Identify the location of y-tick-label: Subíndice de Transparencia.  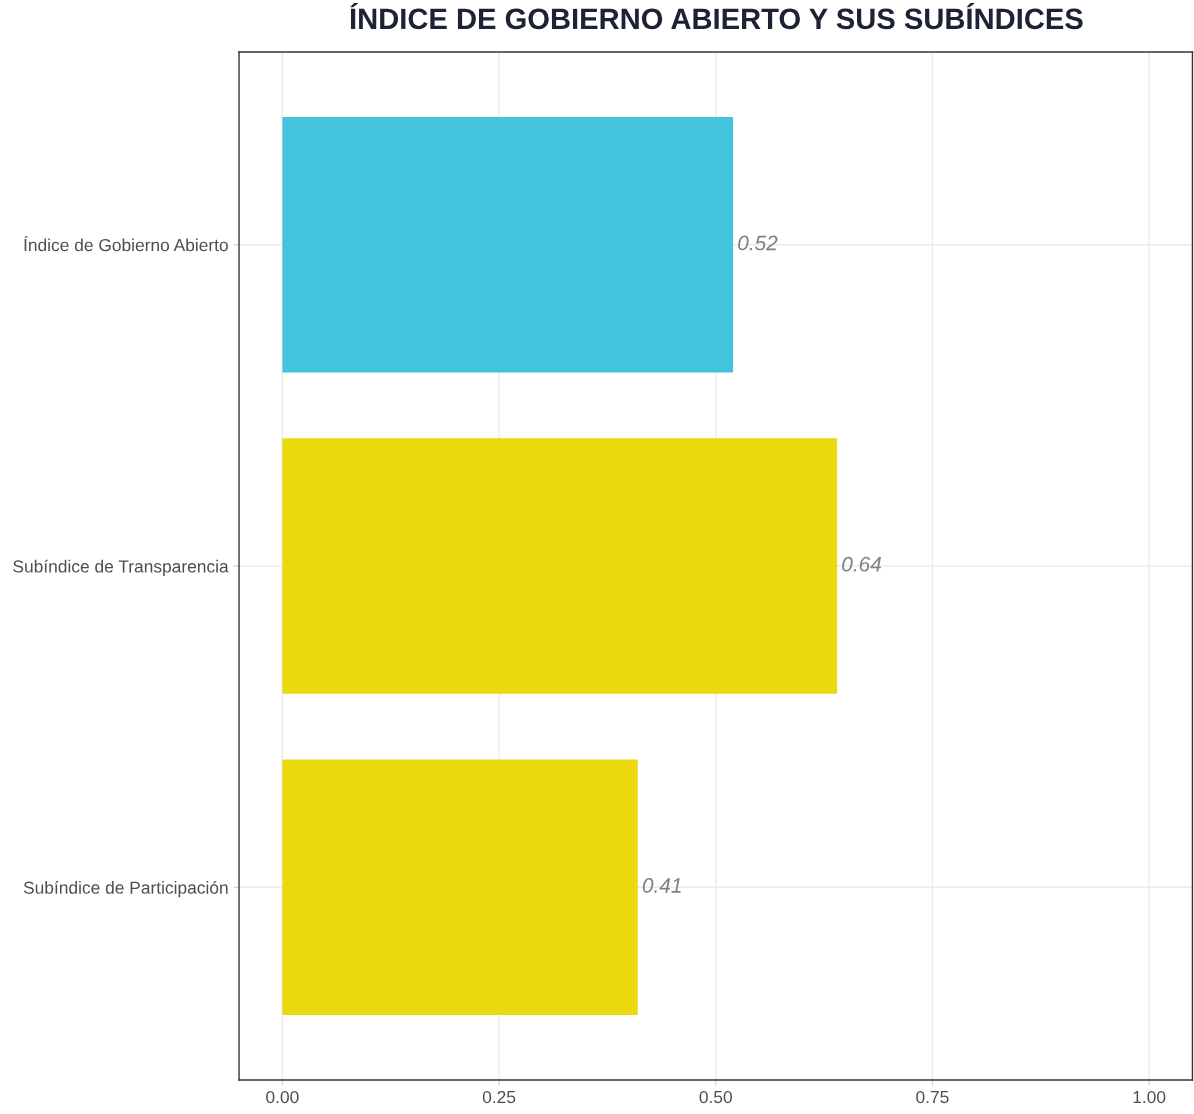
(121, 568).